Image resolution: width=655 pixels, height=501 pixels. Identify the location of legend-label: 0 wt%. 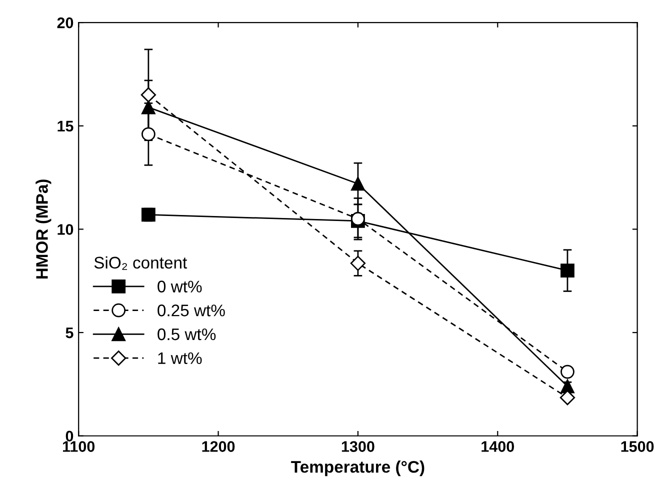
(180, 286).